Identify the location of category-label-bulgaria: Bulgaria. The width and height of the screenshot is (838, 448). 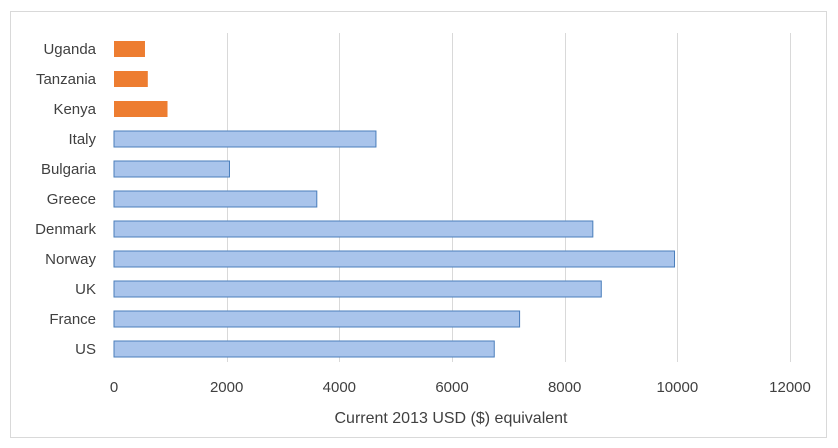
(69, 169).